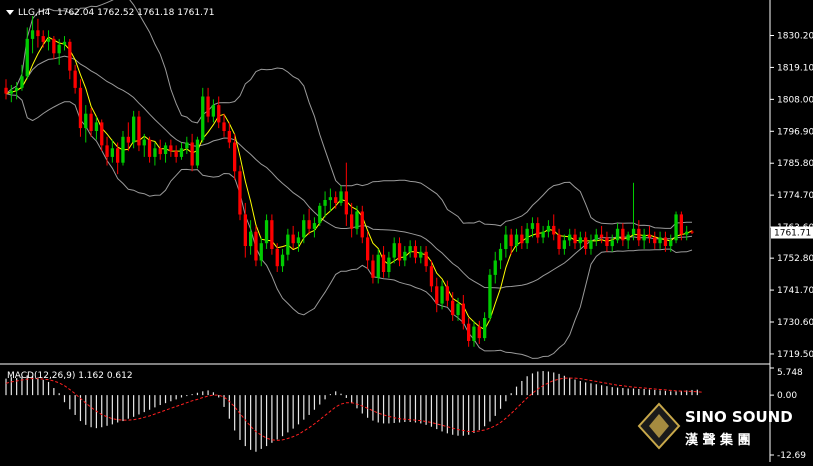  Describe the element at coordinates (354, 409) in the screenshot. I see `macd-signal-line` at that location.